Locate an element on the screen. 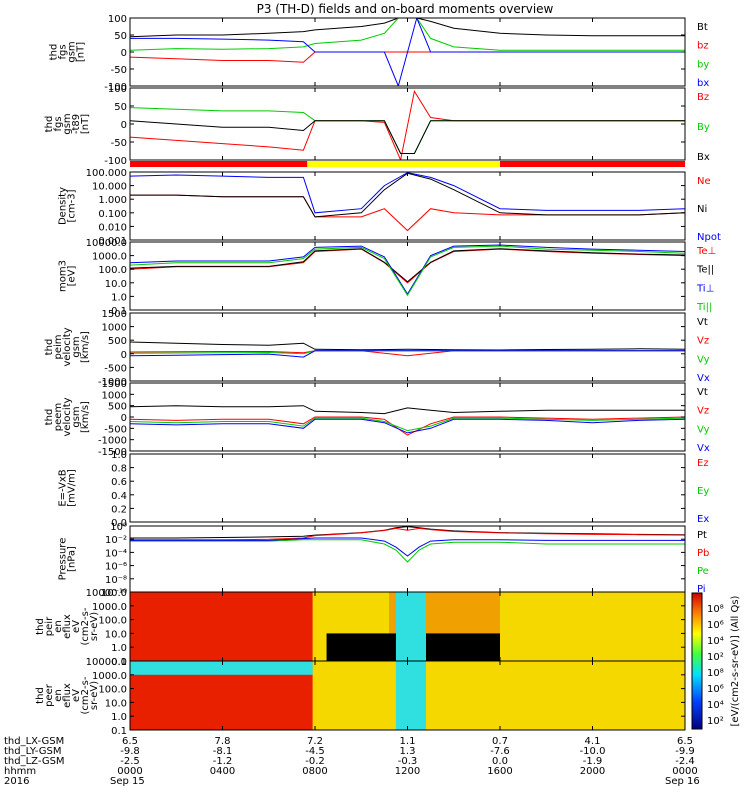  series-line-Pi is located at coordinates (407, 547).